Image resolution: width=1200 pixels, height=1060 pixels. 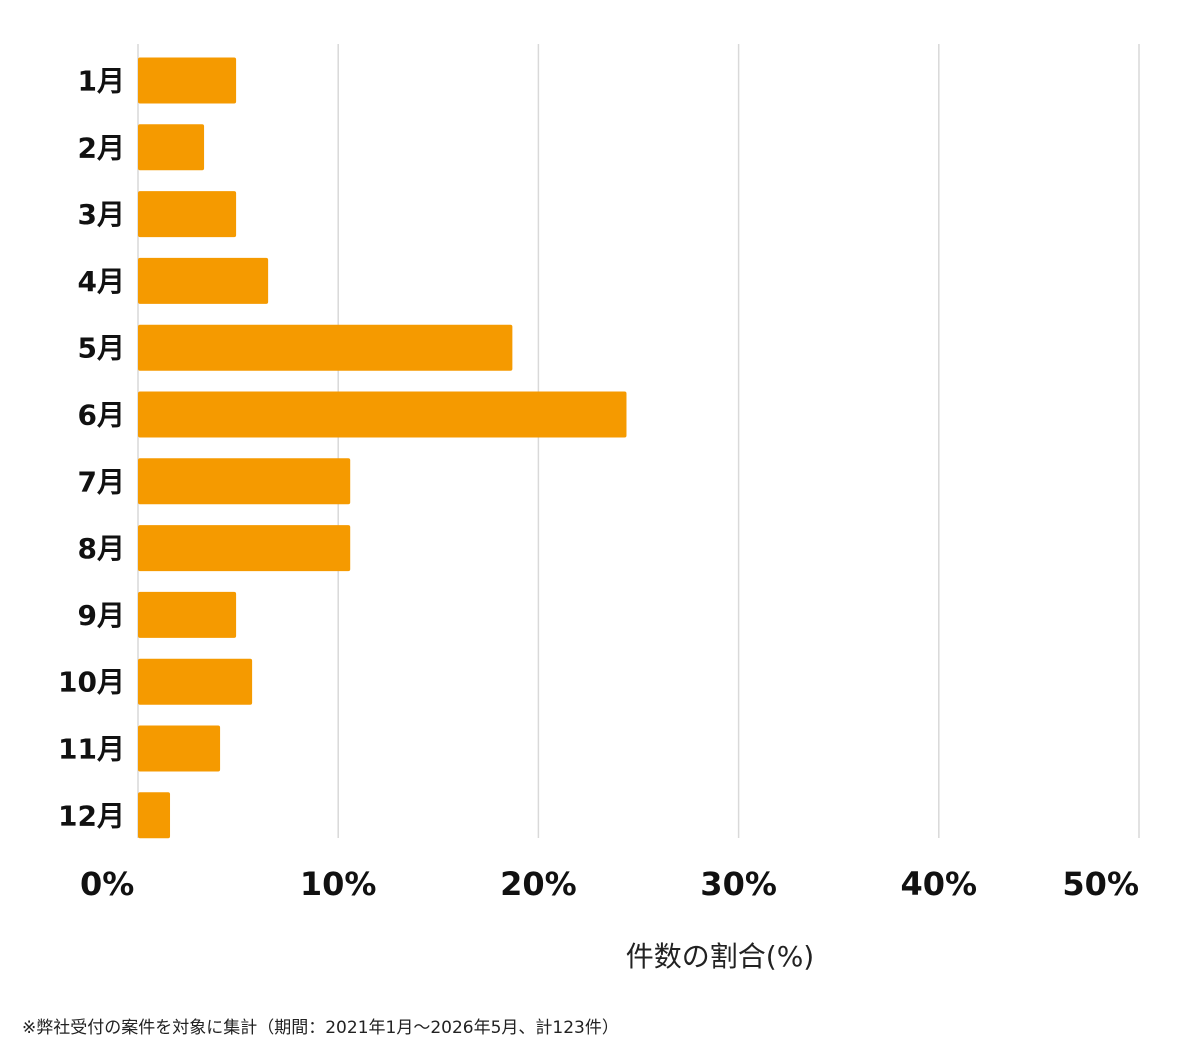 I want to click on x-tick-label: 0%, so click(x=107, y=884).